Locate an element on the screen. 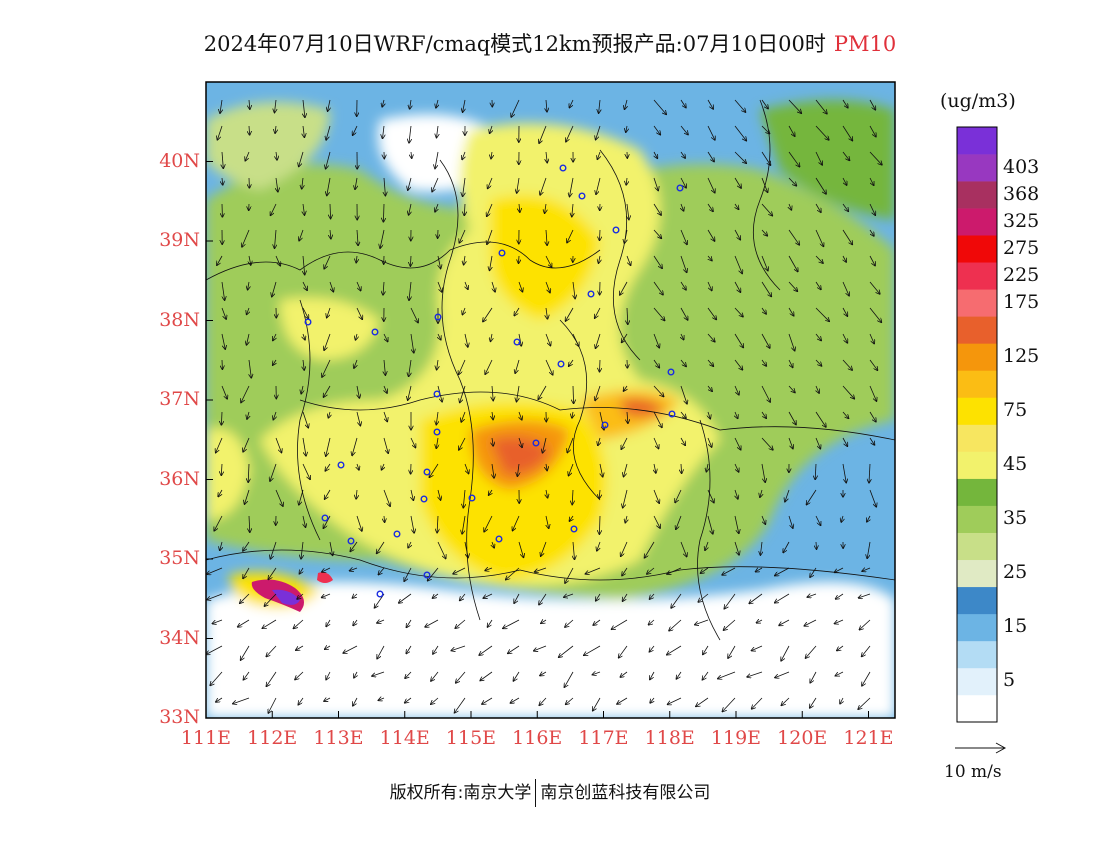  title-main: 2024年07月10日WRF/cmaq模式12km预报产品:07月10日00时 is located at coordinates (514, 44).